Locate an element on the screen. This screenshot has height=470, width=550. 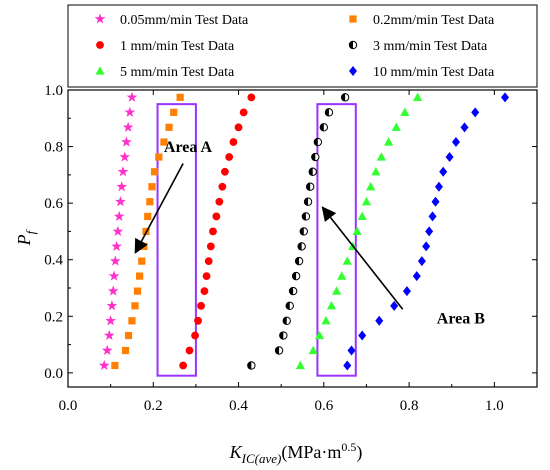
x-tick-label: 1.0 is located at coordinates (494, 406).